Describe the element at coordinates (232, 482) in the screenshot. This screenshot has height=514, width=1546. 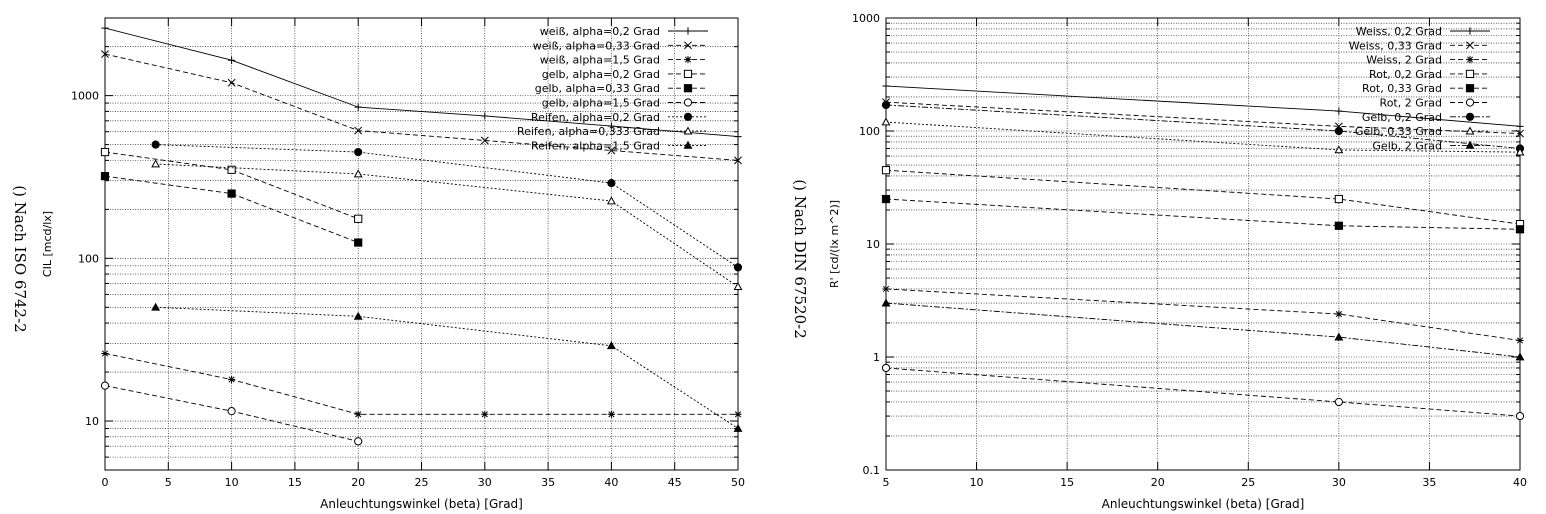
I see `x-tick-label: 10` at that location.